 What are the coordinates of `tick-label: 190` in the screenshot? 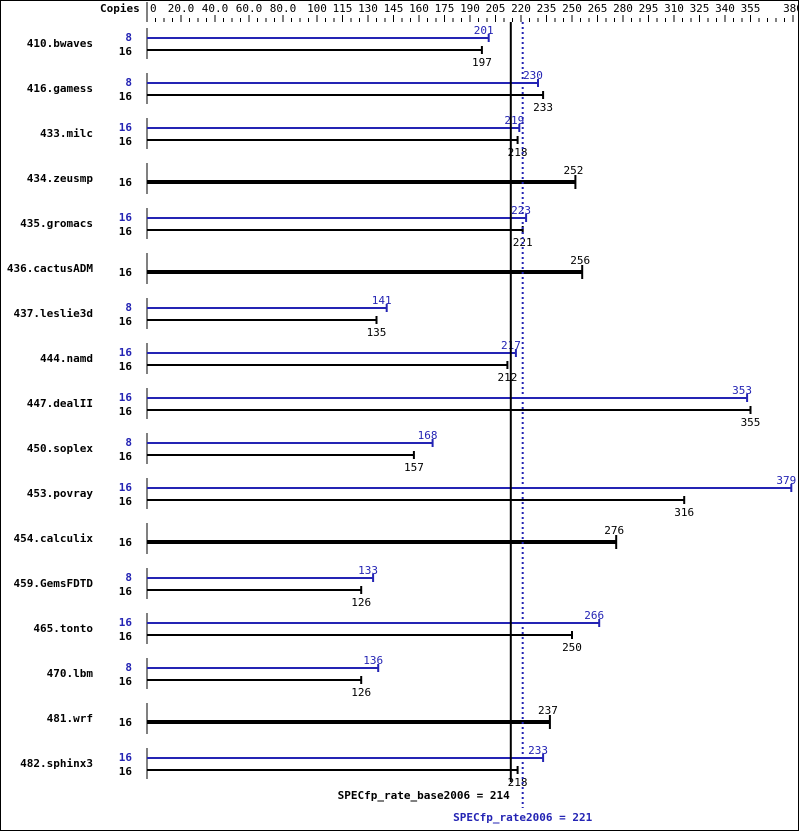 It's located at (470, 8).